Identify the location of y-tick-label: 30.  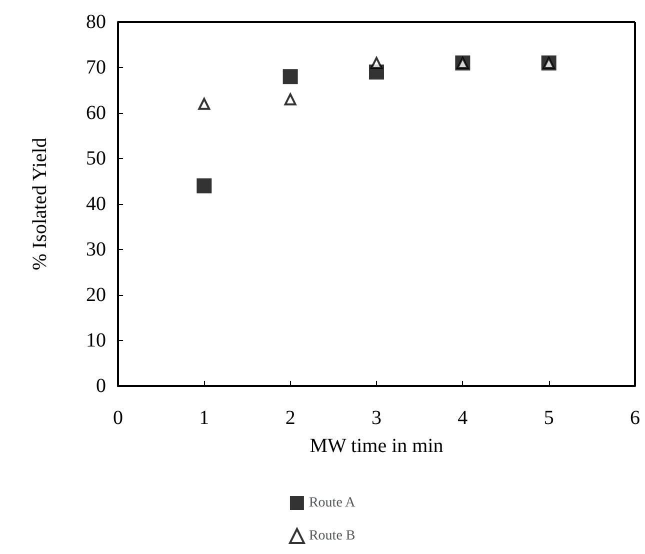
(96, 249).